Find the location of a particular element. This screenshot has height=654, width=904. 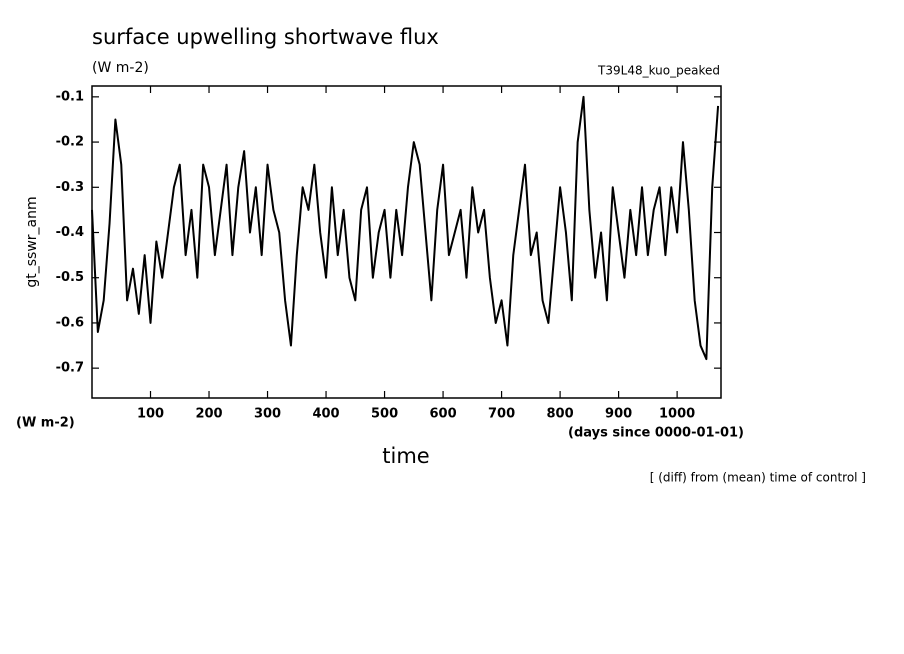

y-axis-label: gt_sswr_anm is located at coordinates (32, 241).